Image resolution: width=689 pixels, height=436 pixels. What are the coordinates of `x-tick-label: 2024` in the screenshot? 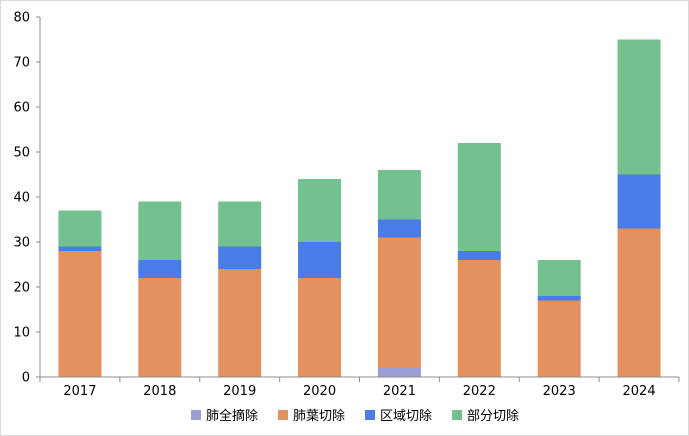 It's located at (639, 391).